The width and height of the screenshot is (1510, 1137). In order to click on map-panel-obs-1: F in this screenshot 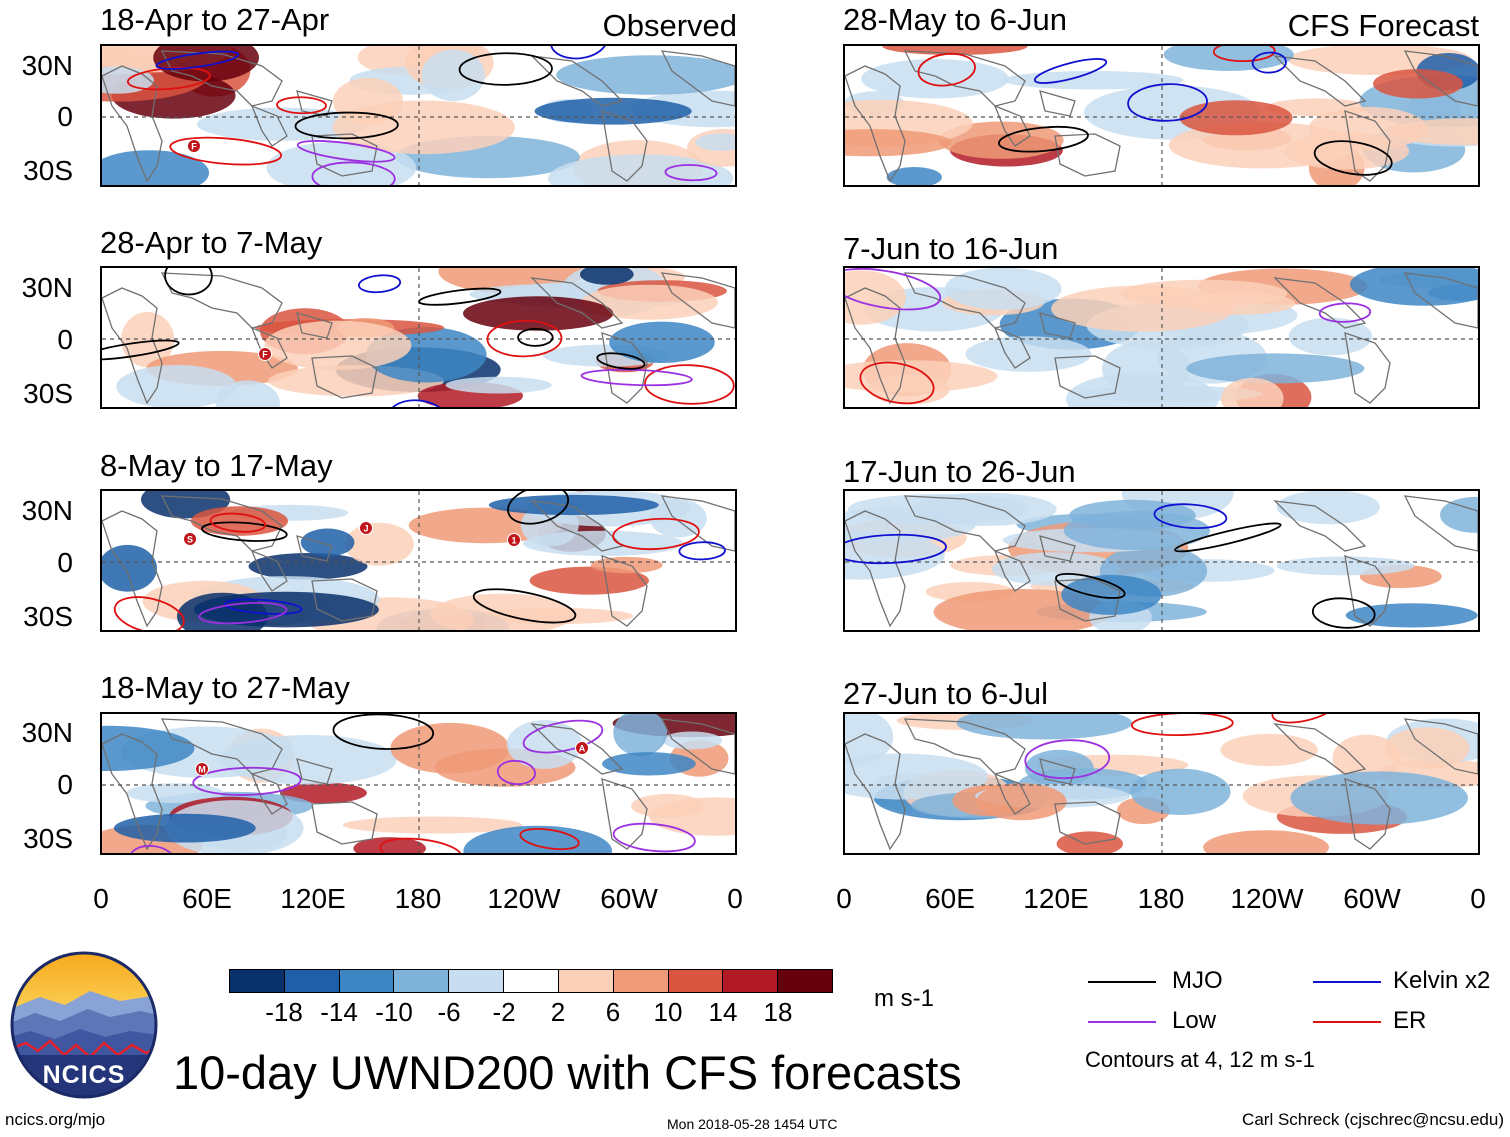, I will do `click(418, 115)`.